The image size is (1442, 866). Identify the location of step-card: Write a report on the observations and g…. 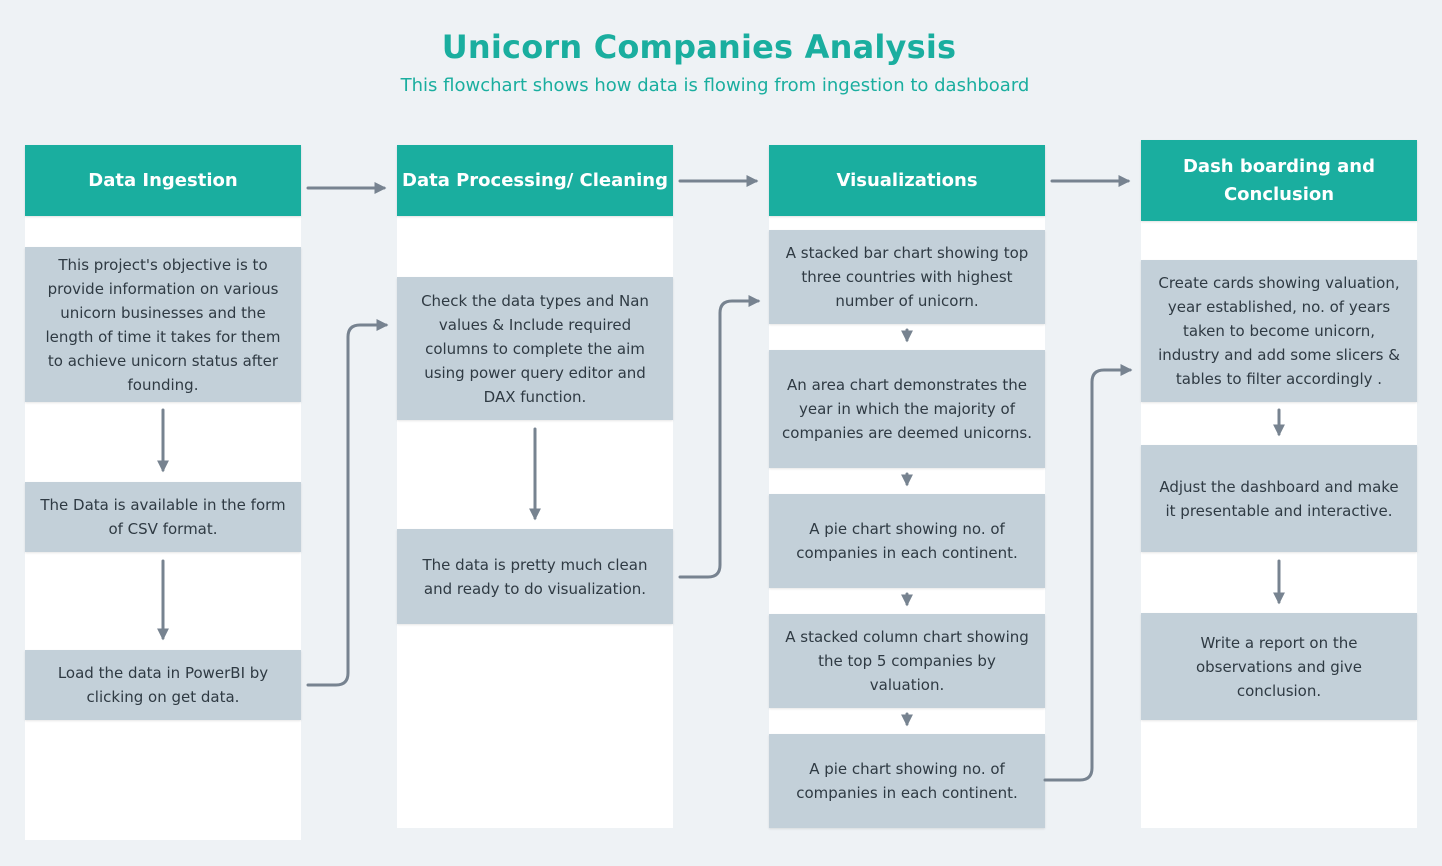
(1279, 666).